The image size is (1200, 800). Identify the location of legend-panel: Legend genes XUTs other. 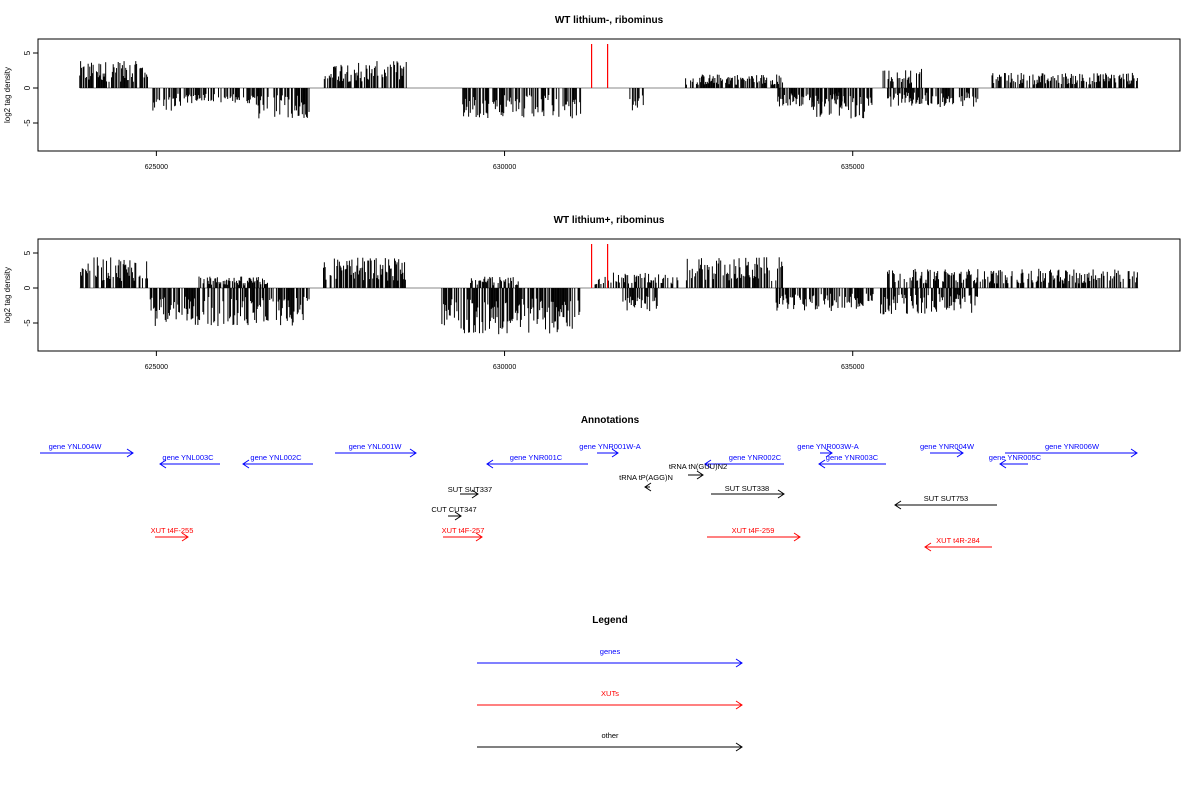
(610, 683).